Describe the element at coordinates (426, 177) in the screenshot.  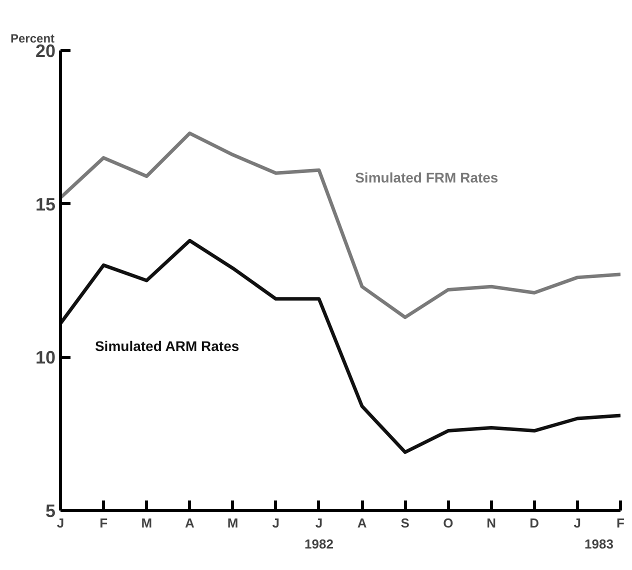
I see `text: Simulated FRM Rates` at that location.